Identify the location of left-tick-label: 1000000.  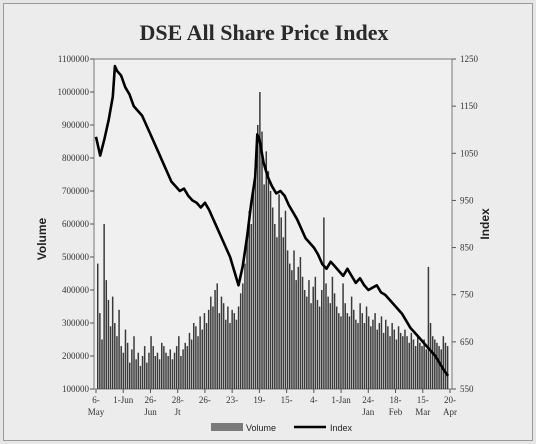
(74, 92).